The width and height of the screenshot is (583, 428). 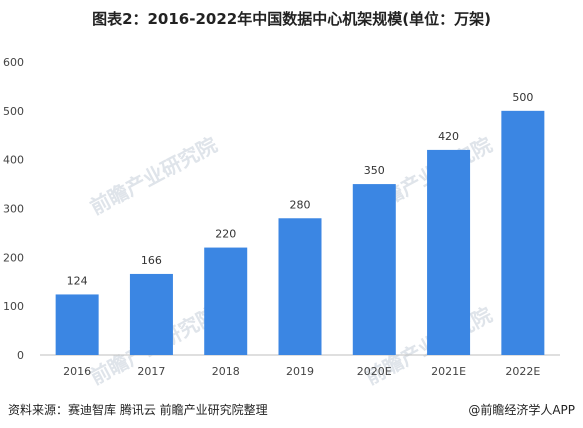 What do you see at coordinates (13, 62) in the screenshot?
I see `y-tick-label: 600` at bounding box center [13, 62].